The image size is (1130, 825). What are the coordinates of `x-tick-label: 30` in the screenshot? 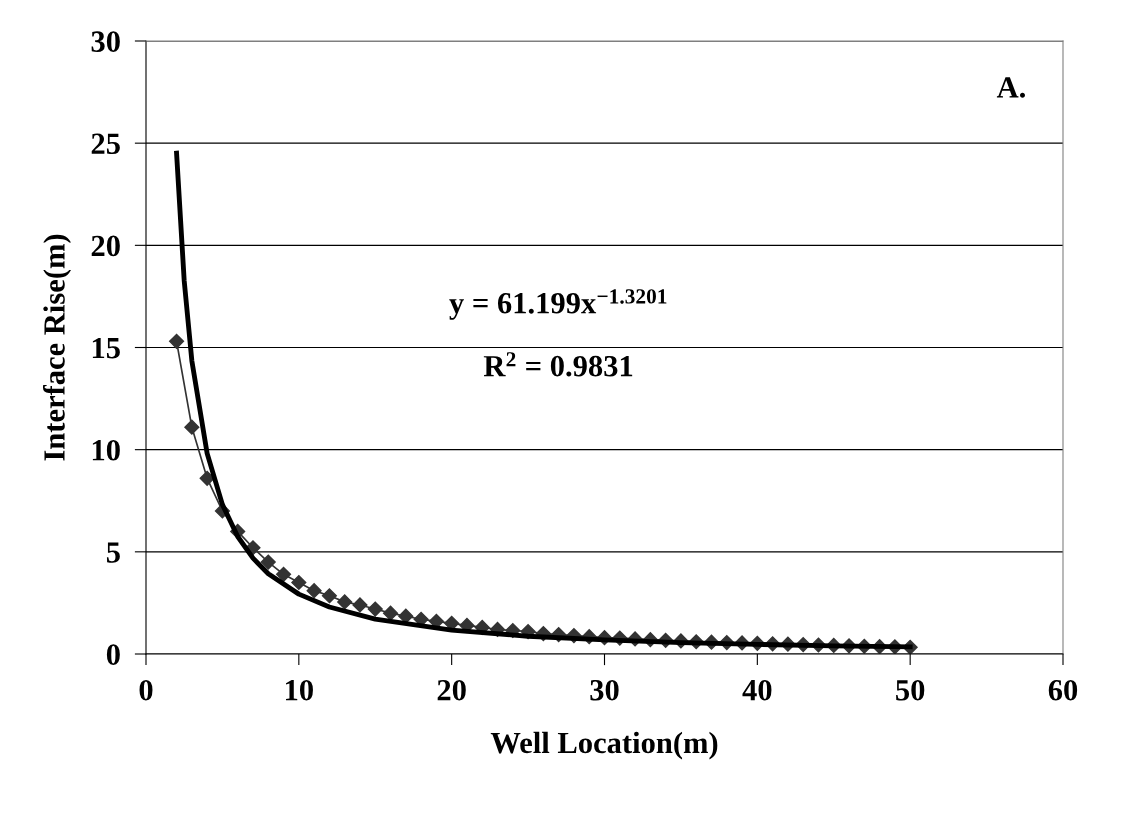 It's located at (604, 690).